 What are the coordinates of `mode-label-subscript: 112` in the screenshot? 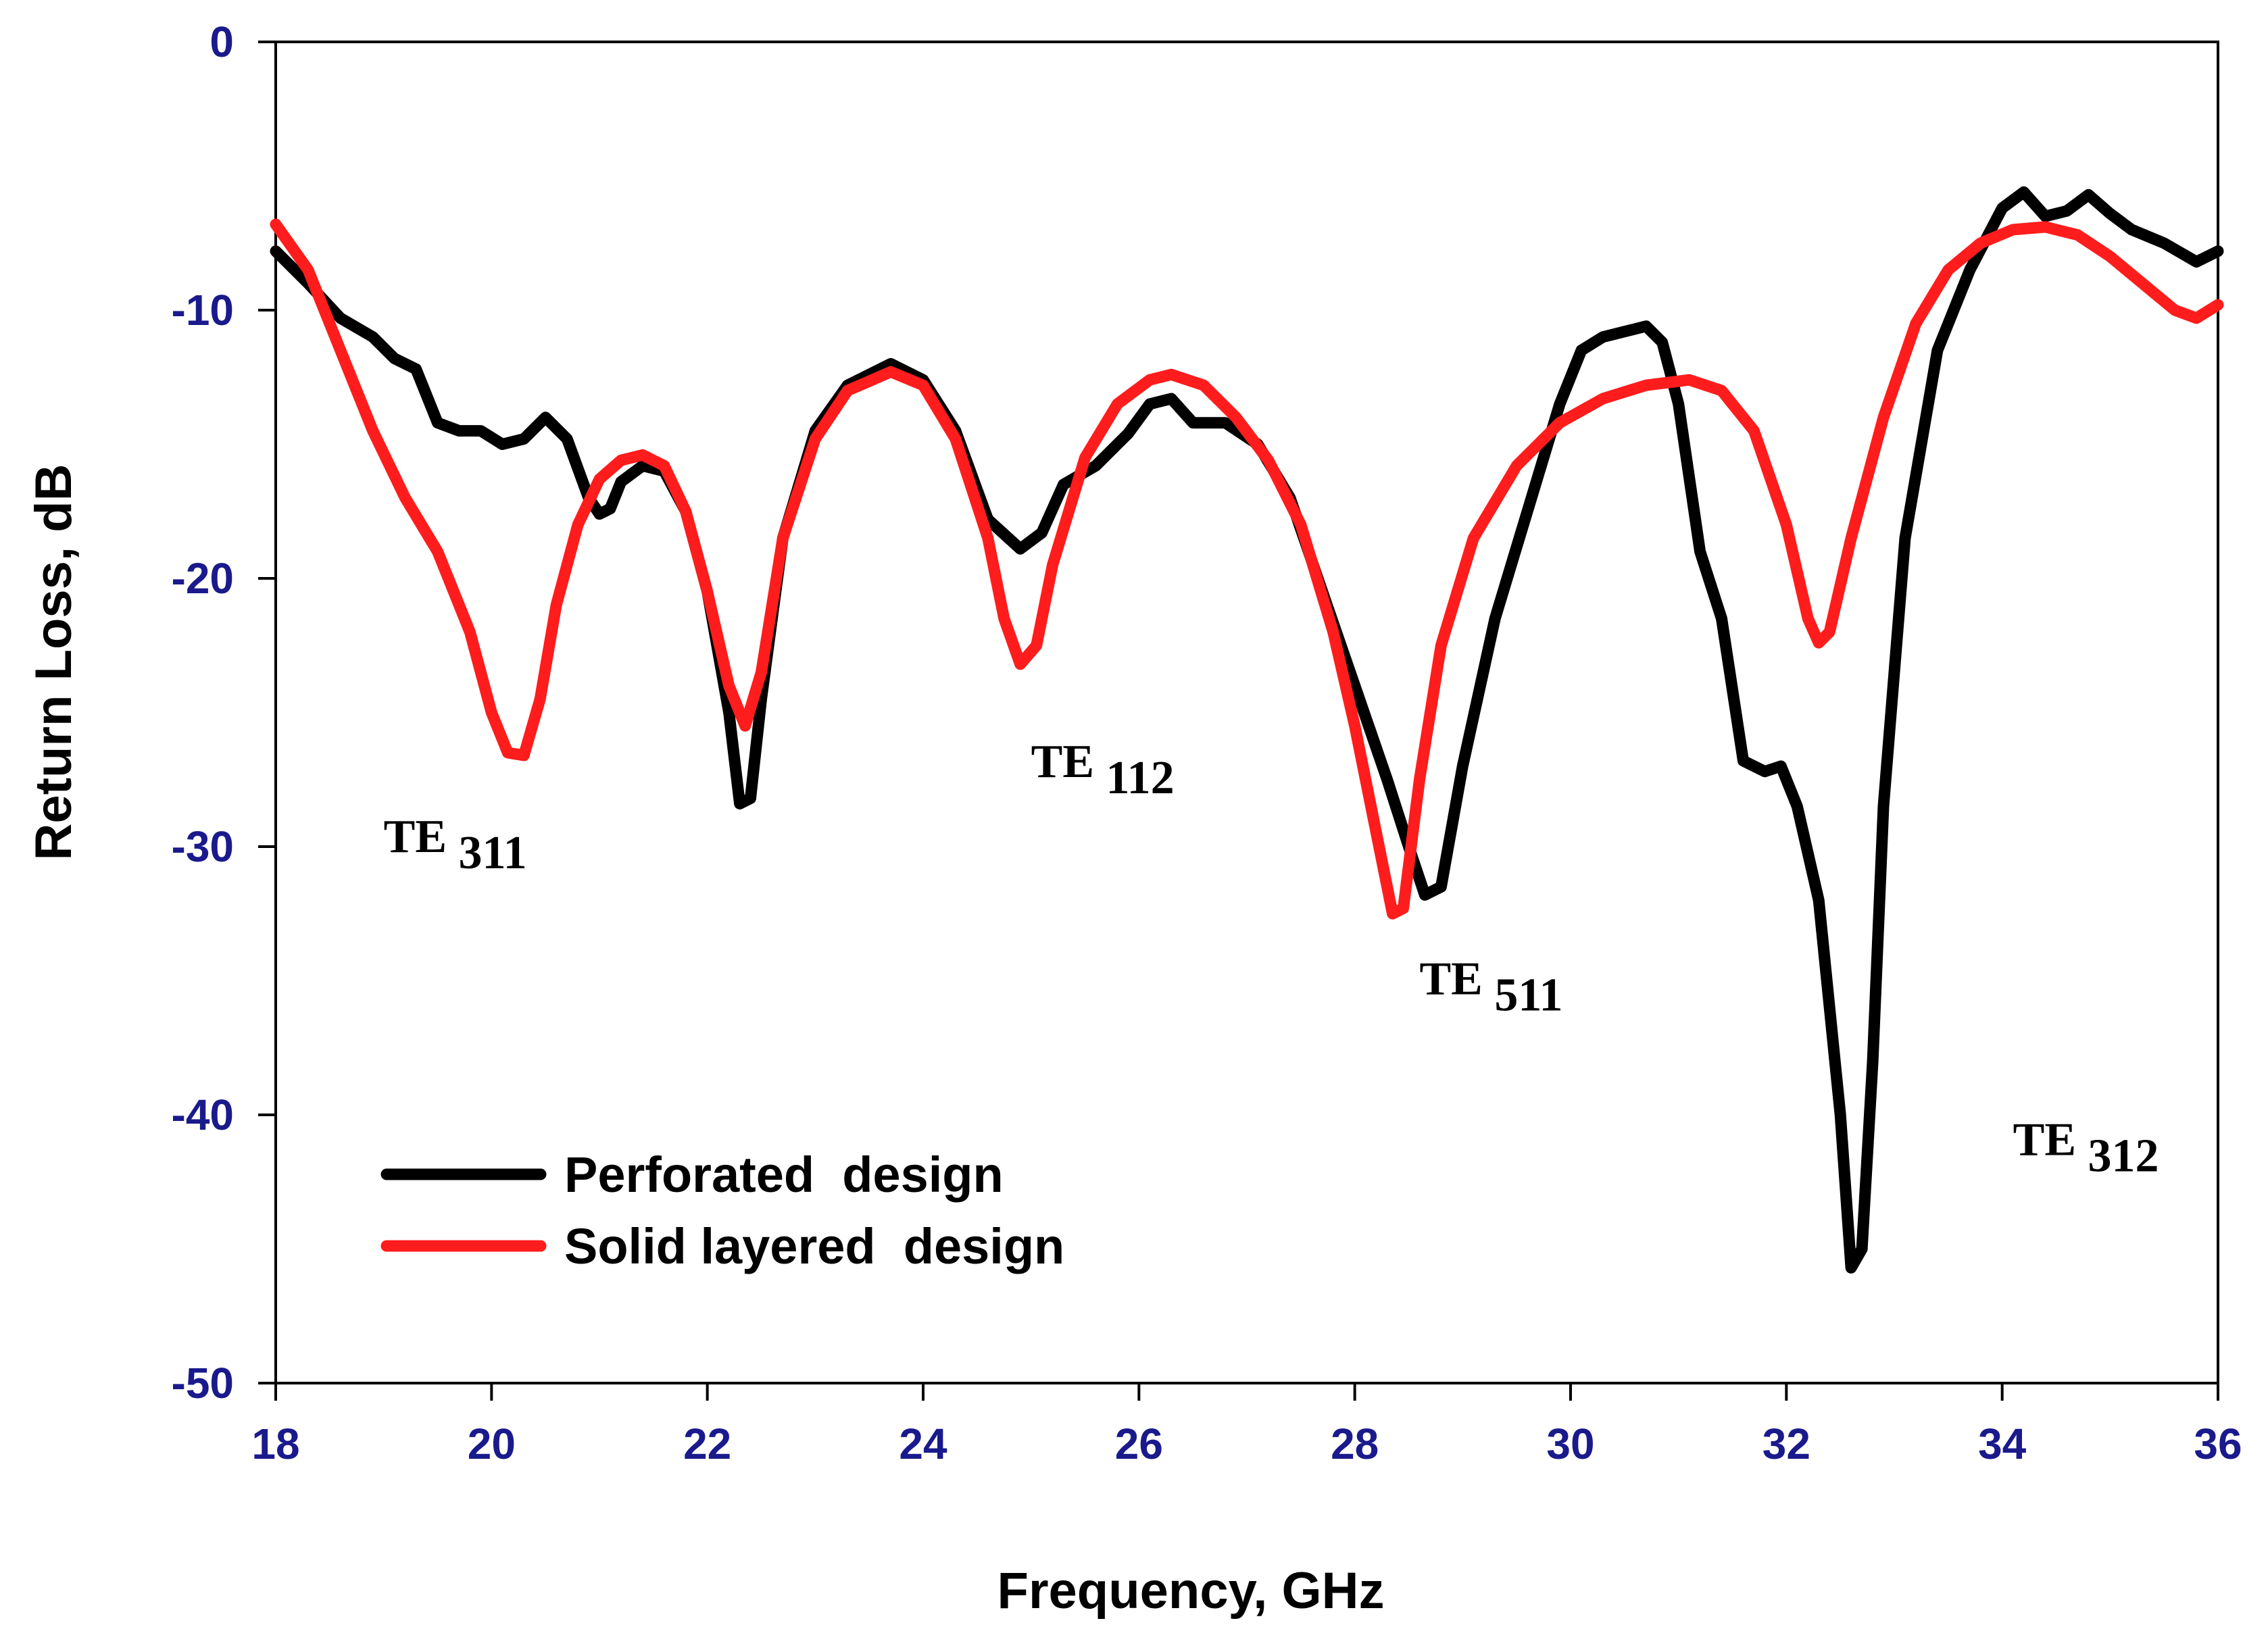 It's located at (1140, 778).